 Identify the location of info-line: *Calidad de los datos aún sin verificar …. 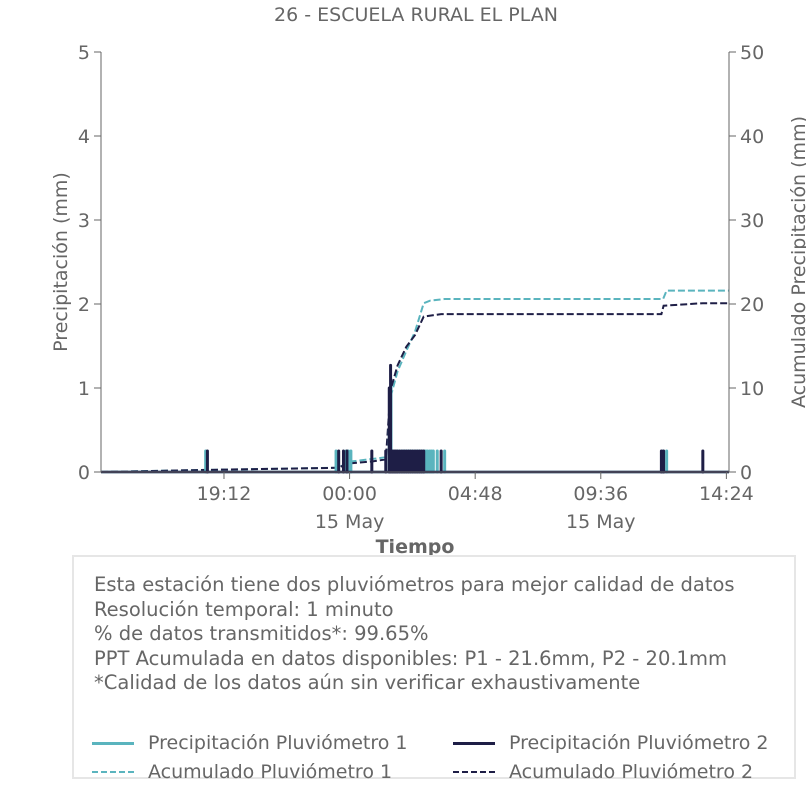
(367, 682).